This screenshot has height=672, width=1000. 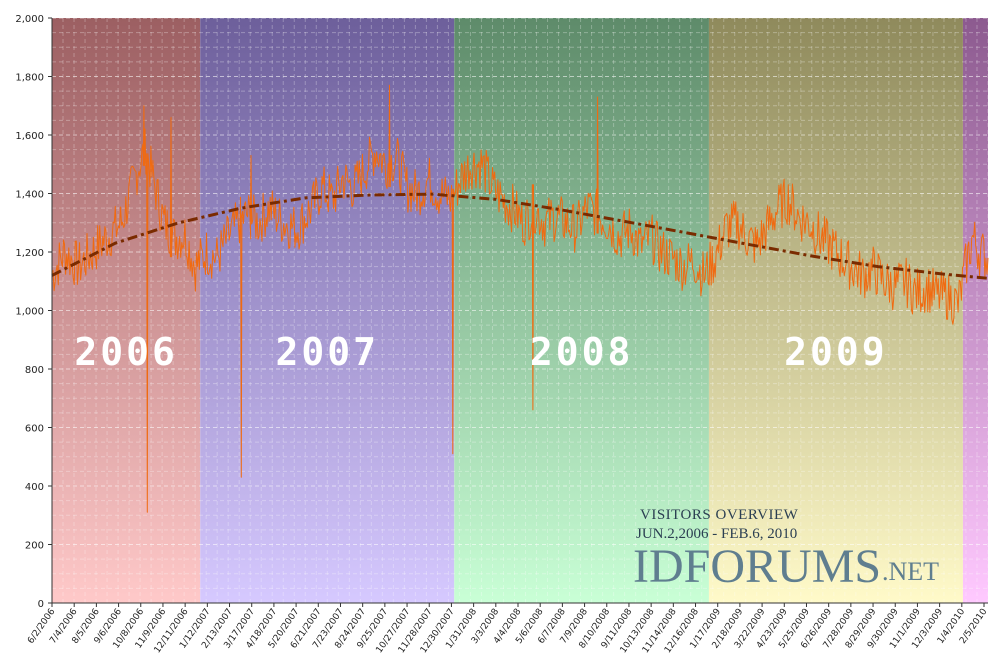 What do you see at coordinates (34, 546) in the screenshot?
I see `y-tick-label: 200` at bounding box center [34, 546].